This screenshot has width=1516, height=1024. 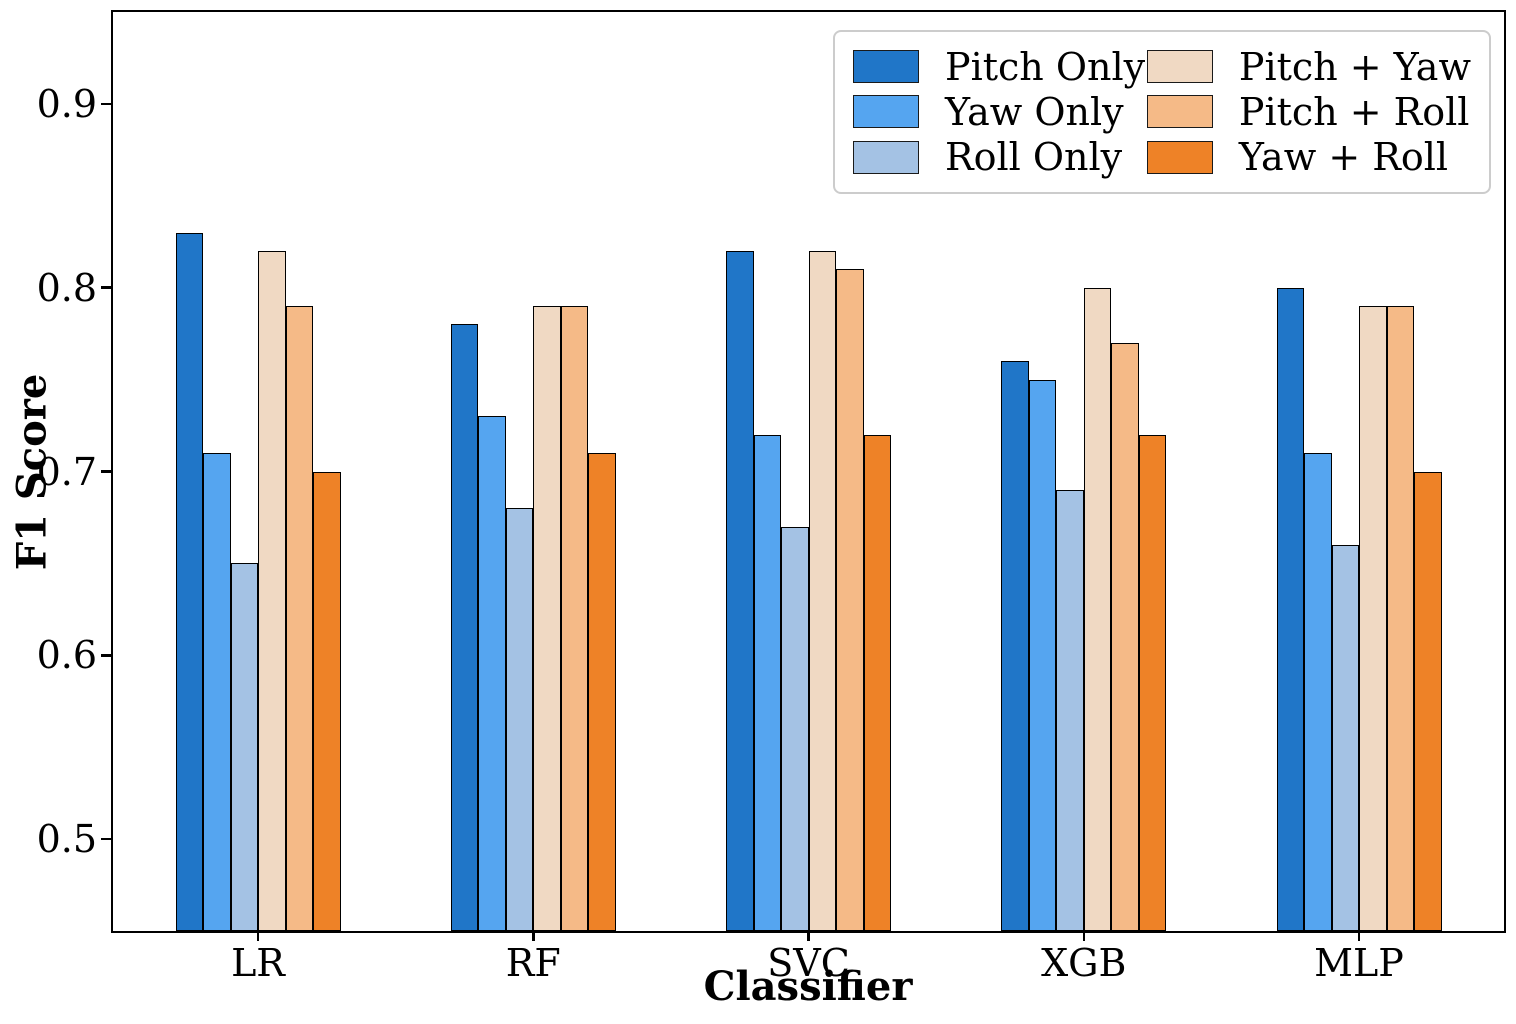 I want to click on legend-item-pitch-roll: Pitch + Roll, so click(x=1308, y=111).